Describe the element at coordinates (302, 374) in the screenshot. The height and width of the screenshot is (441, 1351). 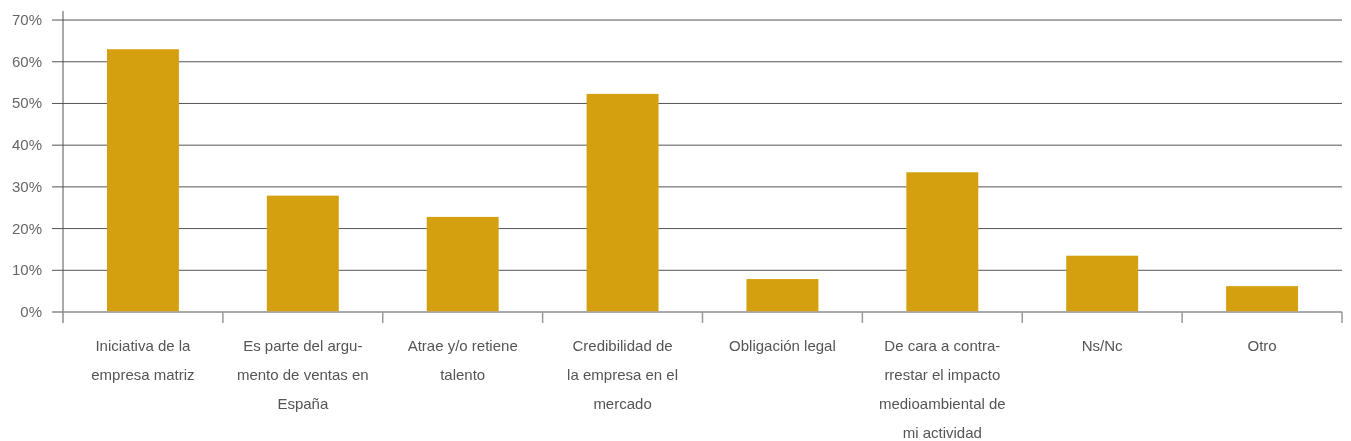
I see `x-tick-label: Es parte del argu- mento de ventas en España` at that location.